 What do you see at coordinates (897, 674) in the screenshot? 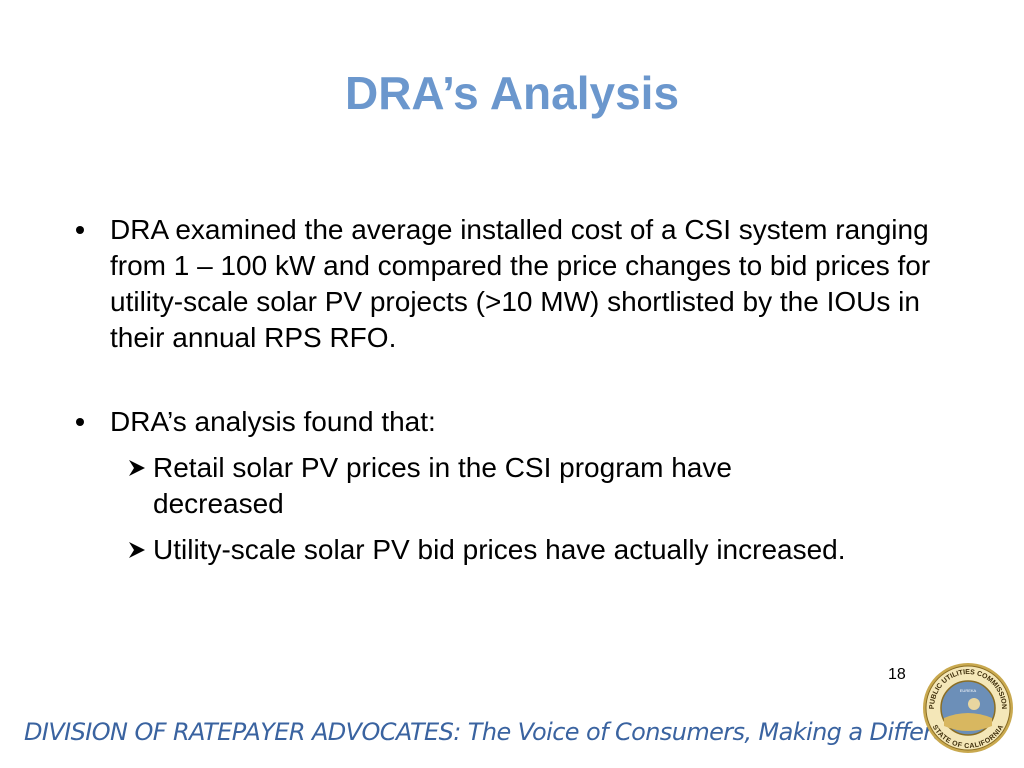
I see `page-number: 18` at bounding box center [897, 674].